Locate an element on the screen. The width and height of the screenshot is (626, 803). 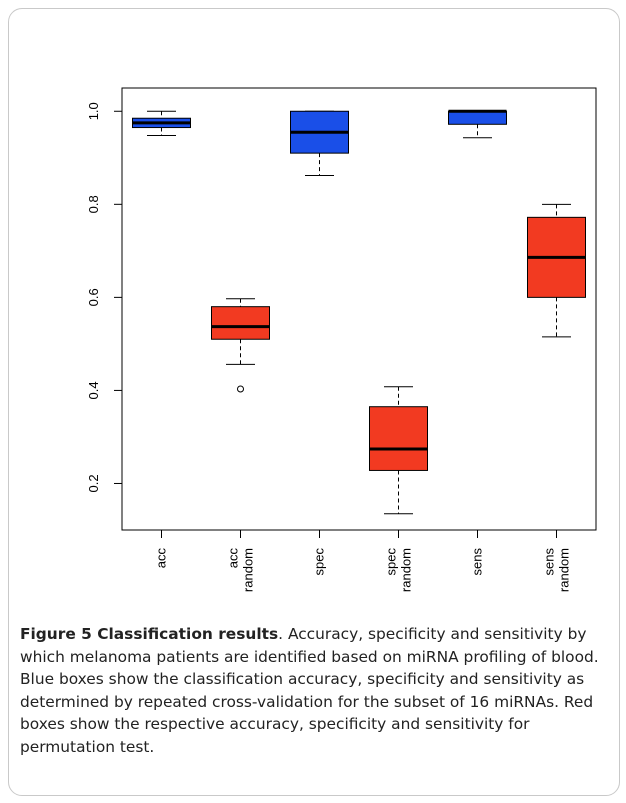
x-tick-label: sens is located at coordinates (477, 562).